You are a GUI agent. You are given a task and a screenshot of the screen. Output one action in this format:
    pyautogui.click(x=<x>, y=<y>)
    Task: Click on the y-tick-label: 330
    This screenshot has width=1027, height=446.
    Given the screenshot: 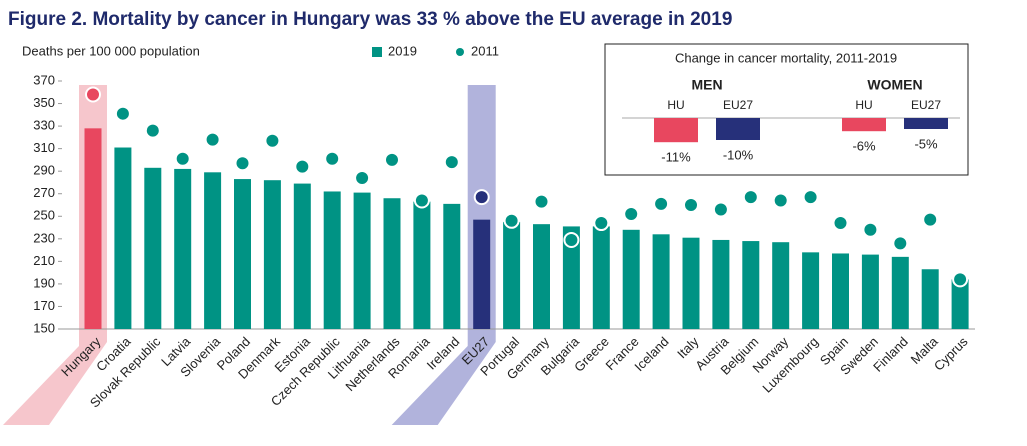 What is the action you would take?
    pyautogui.click(x=44, y=125)
    